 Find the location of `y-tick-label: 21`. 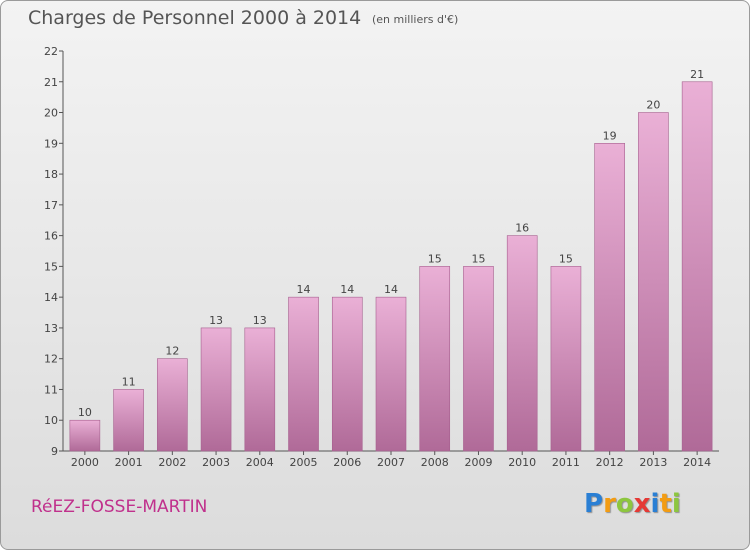

y-tick-label: 21 is located at coordinates (51, 82).